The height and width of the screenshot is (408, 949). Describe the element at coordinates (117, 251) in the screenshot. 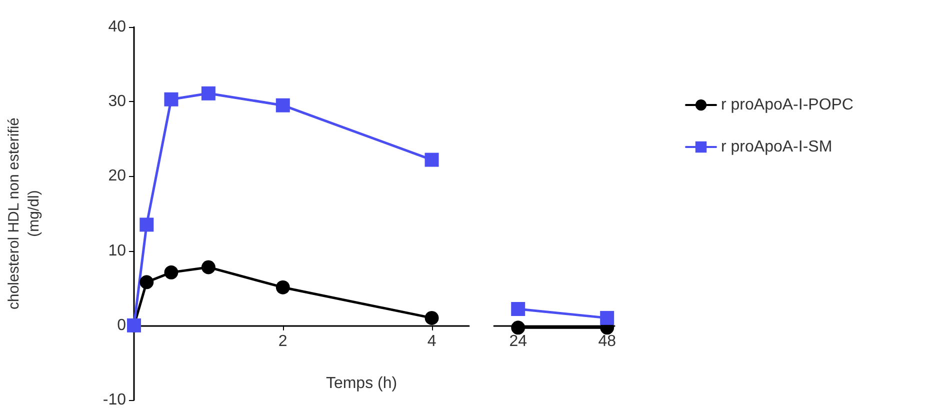

I see `y-tick-label: 10` at that location.